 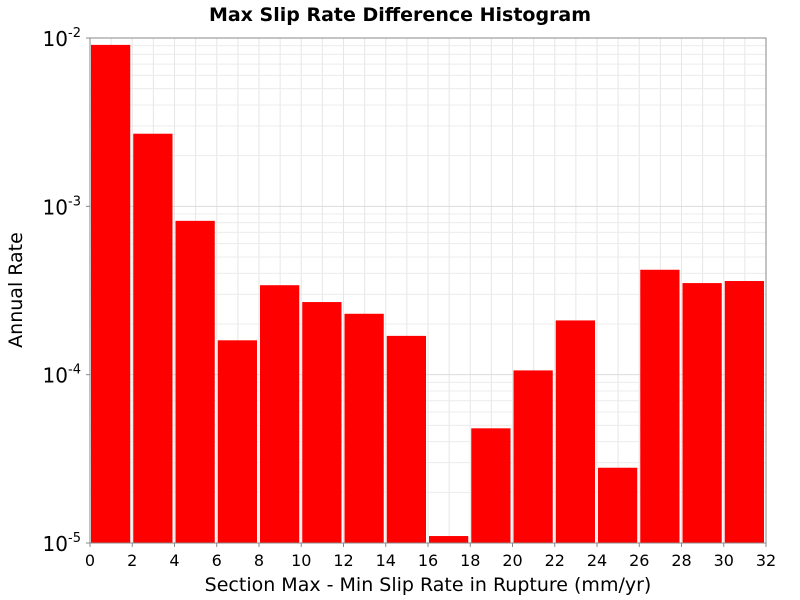 What do you see at coordinates (555, 560) in the screenshot?
I see `x-tick-label: 22` at bounding box center [555, 560].